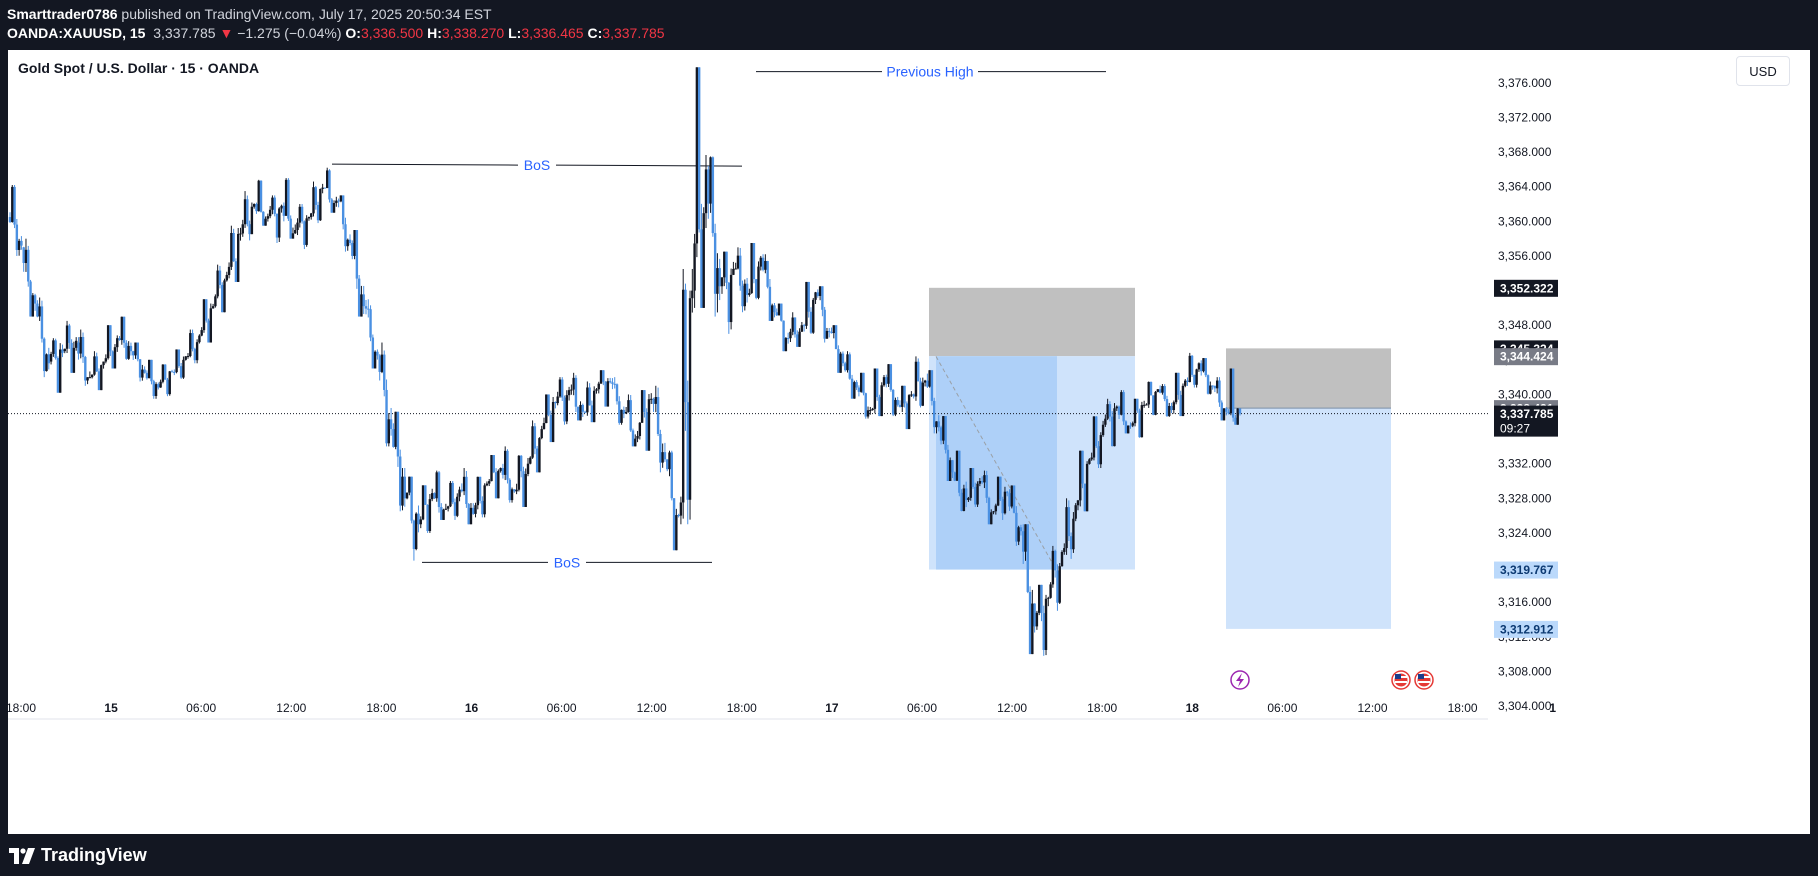 Image resolution: width=1818 pixels, height=876 pixels. I want to click on price-label-text: 3,312.912, so click(1527, 629).